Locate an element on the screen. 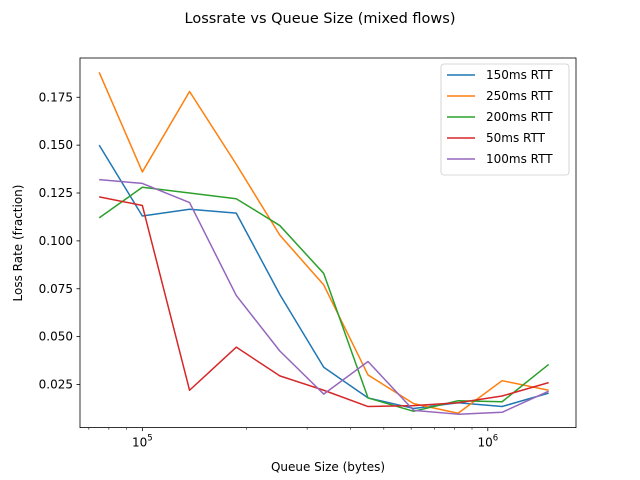 The image size is (640, 480). y-tick-label: 0.175 is located at coordinates (56, 97).